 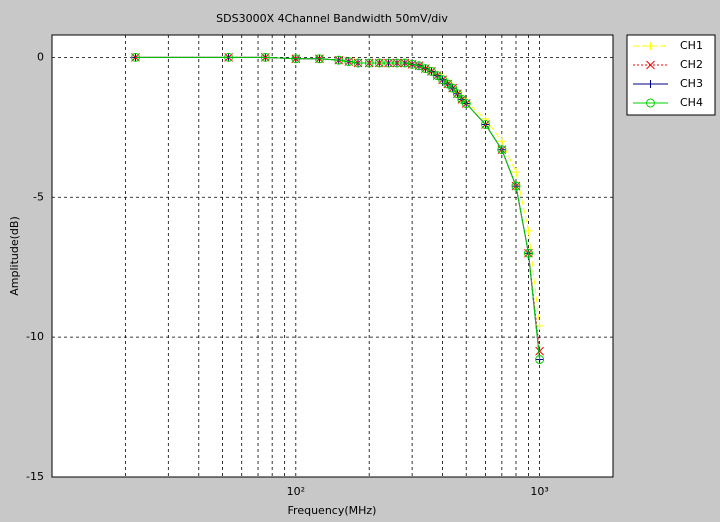 What do you see at coordinates (38, 196) in the screenshot?
I see `y-tick-label: -5` at bounding box center [38, 196].